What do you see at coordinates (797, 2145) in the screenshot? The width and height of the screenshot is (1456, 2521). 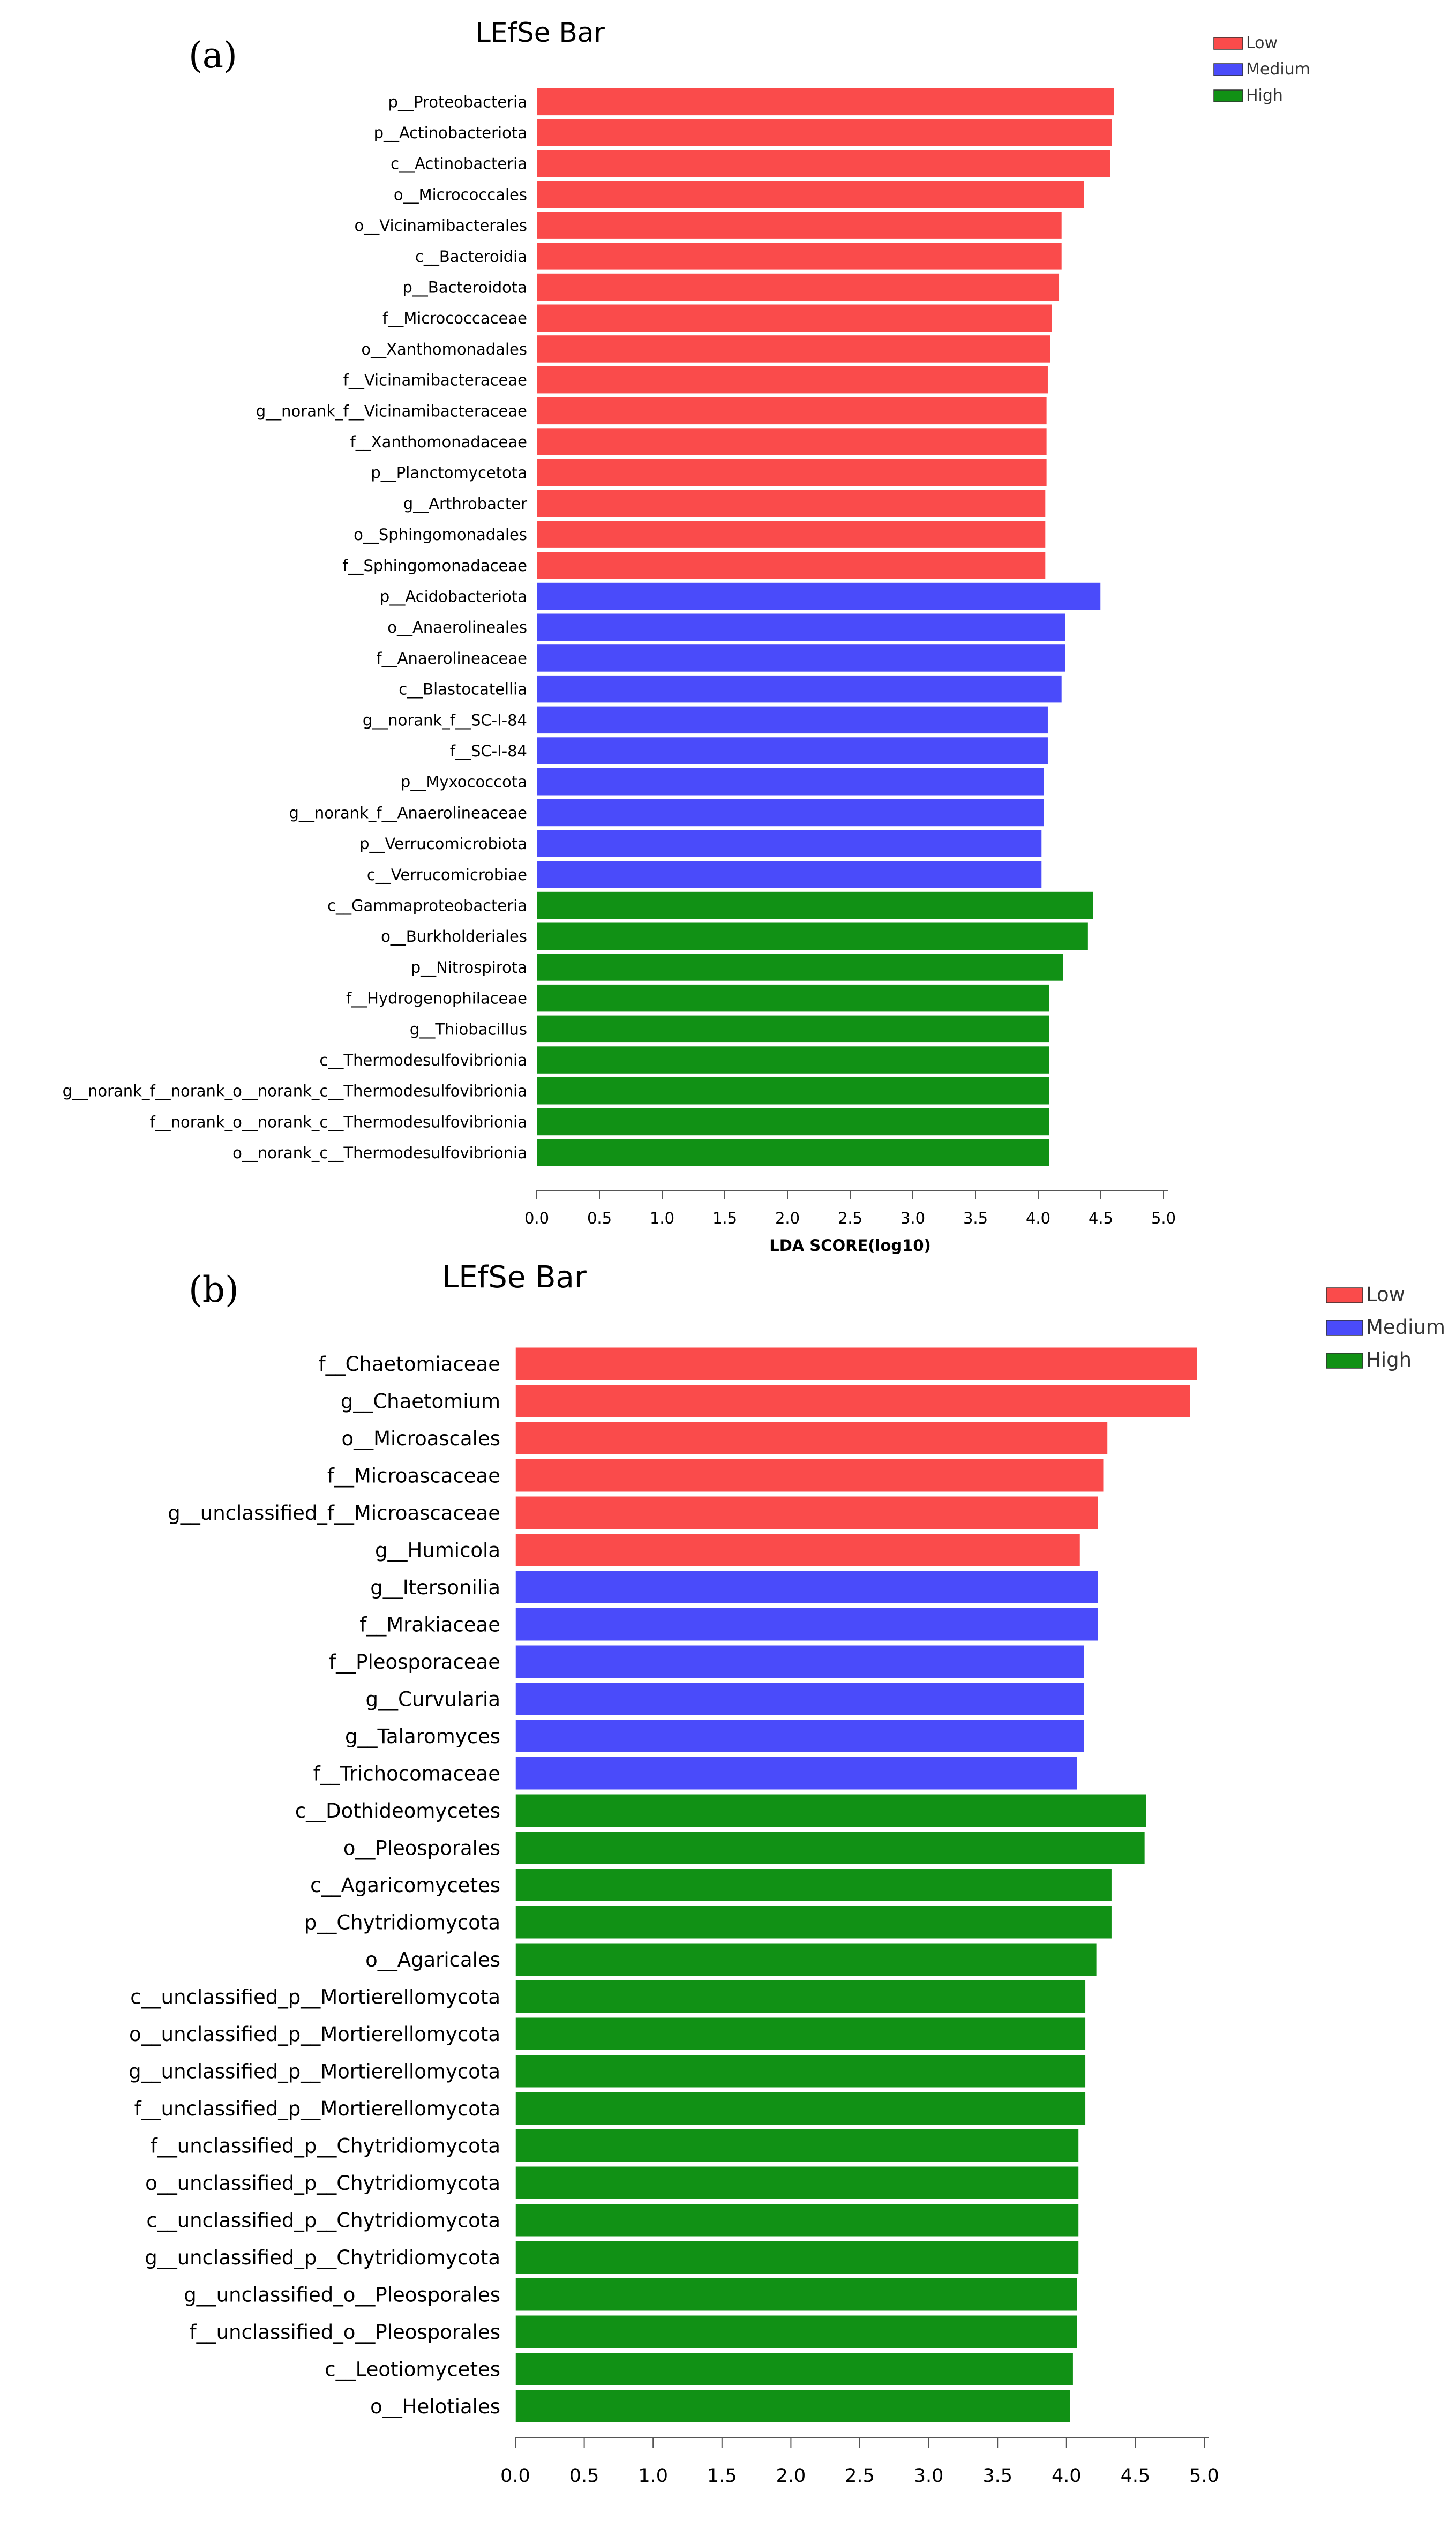 I see `bar-f__unclassified_p__Chytridiomycota` at bounding box center [797, 2145].